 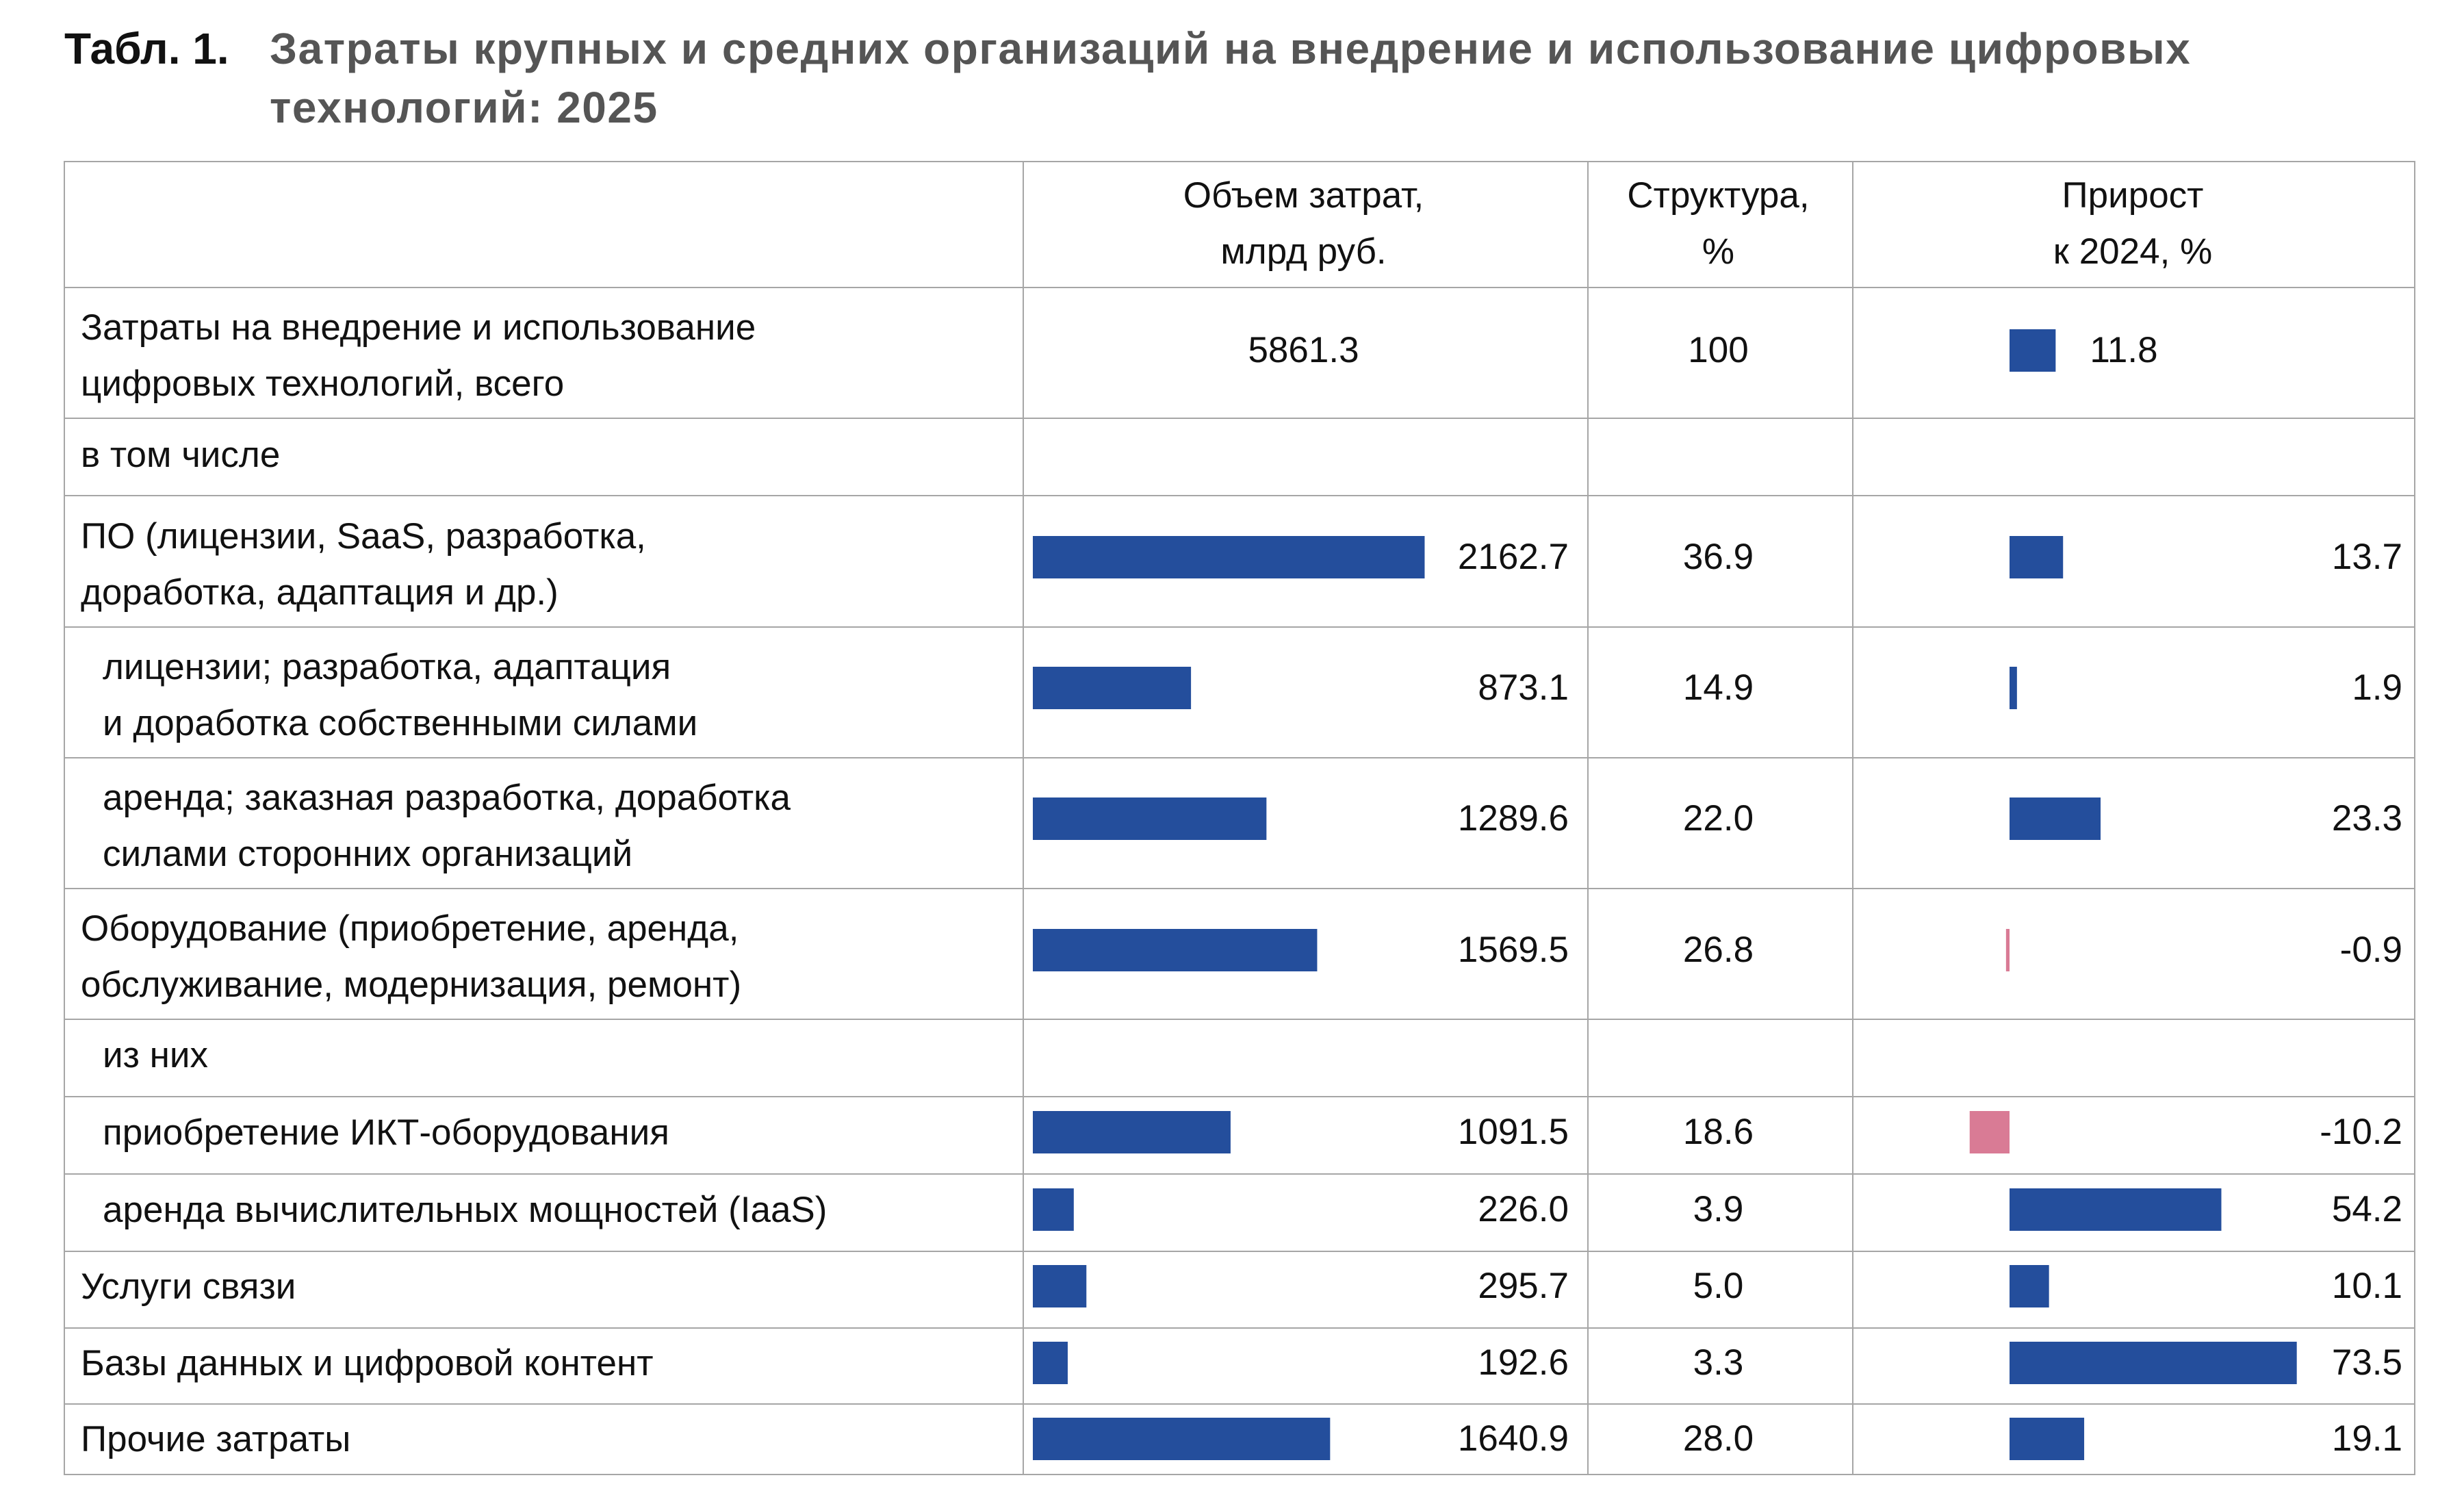 I want to click on row-label: Базы данных и цифровой контент, so click(x=367, y=1363).